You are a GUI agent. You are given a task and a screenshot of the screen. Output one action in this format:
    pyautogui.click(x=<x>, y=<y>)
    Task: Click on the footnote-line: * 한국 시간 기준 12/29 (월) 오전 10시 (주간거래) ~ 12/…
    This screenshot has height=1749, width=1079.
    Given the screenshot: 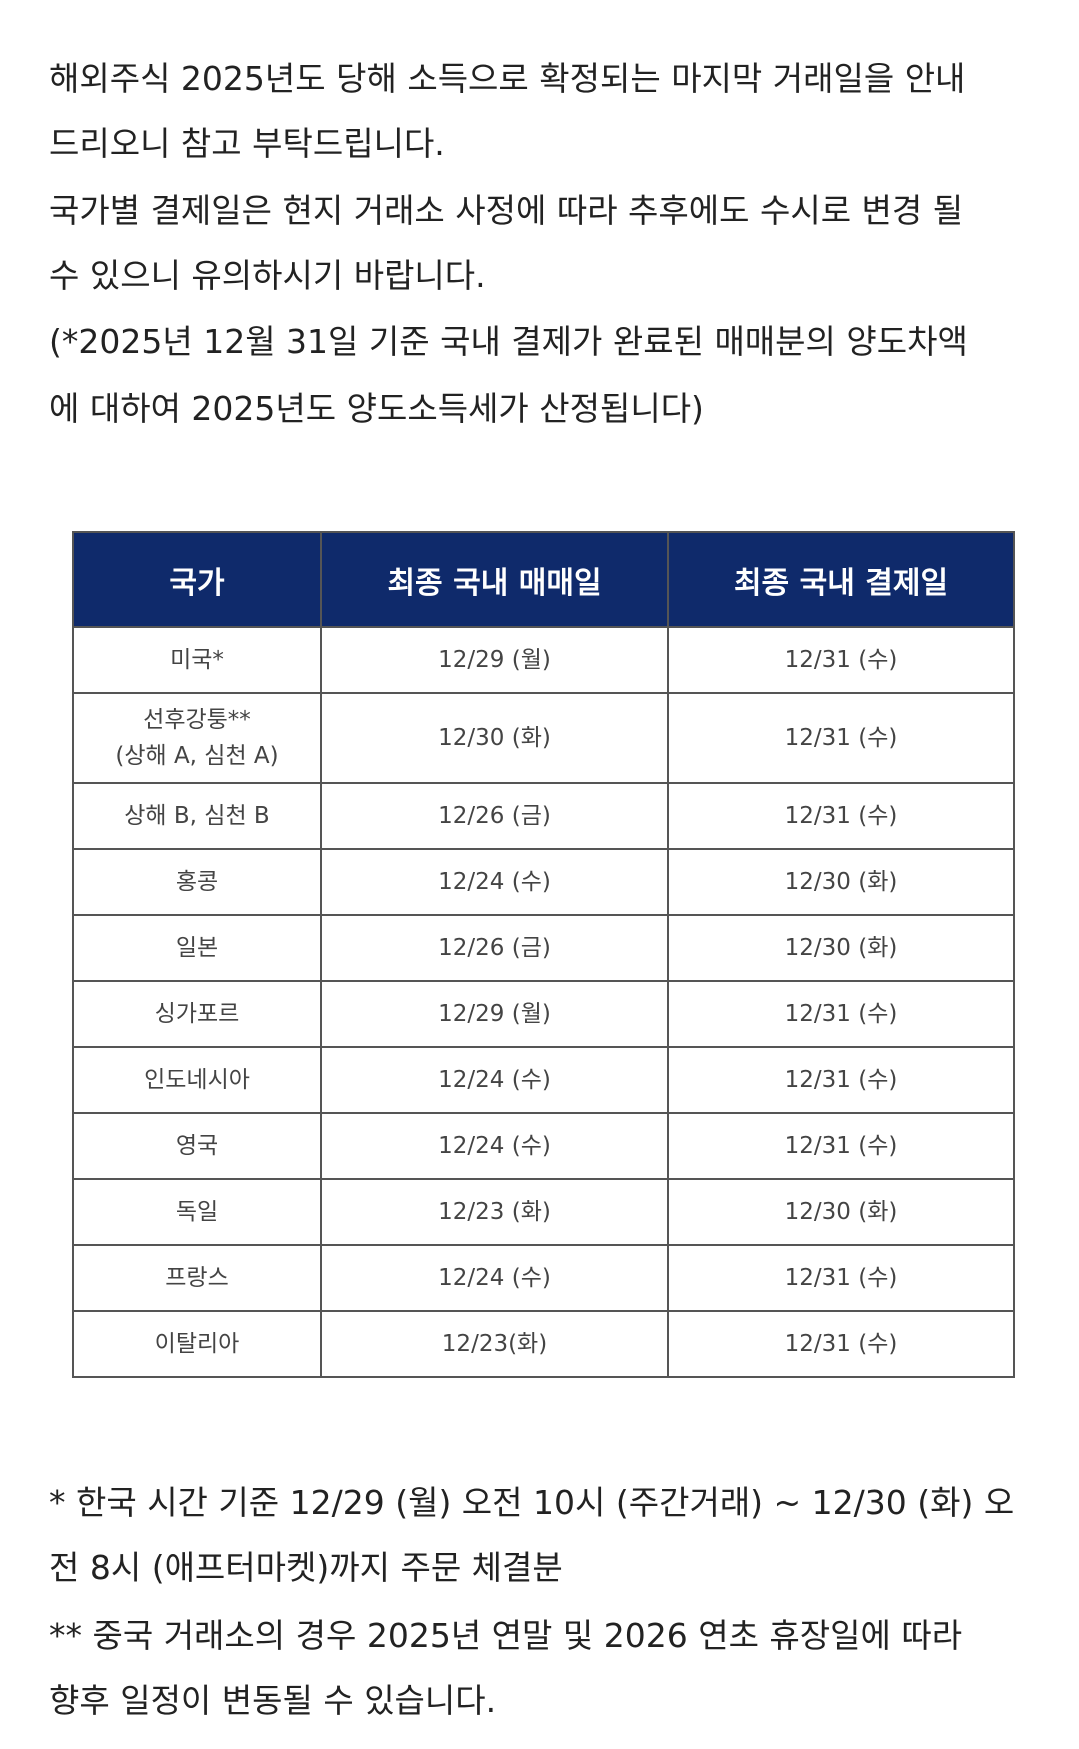 What is the action you would take?
    pyautogui.click(x=532, y=1502)
    